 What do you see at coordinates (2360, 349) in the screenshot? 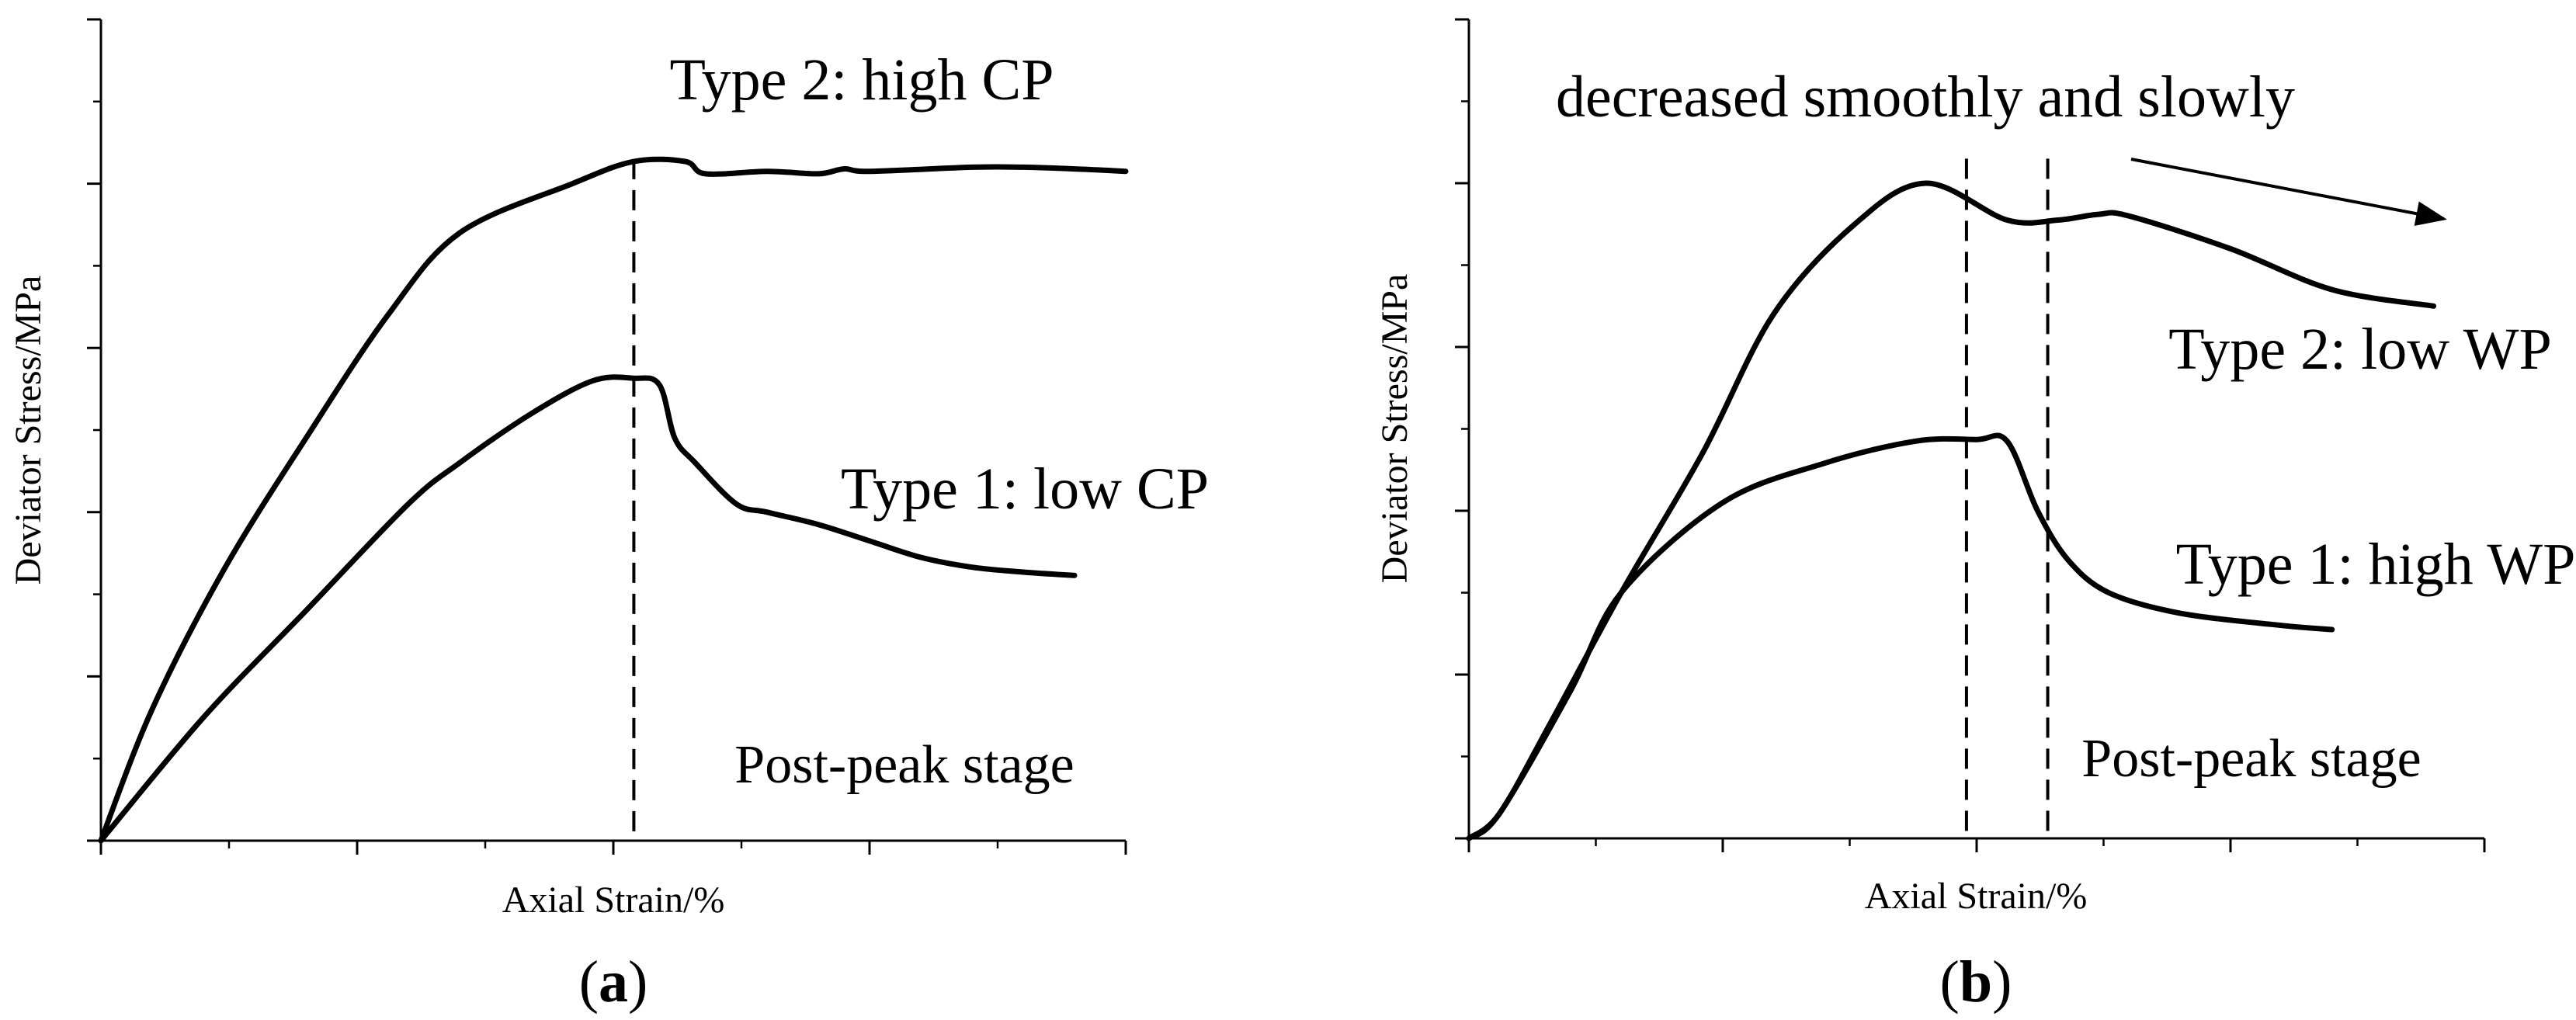
I see `series-label-type2-low-wp: Type 2: low WP` at bounding box center [2360, 349].